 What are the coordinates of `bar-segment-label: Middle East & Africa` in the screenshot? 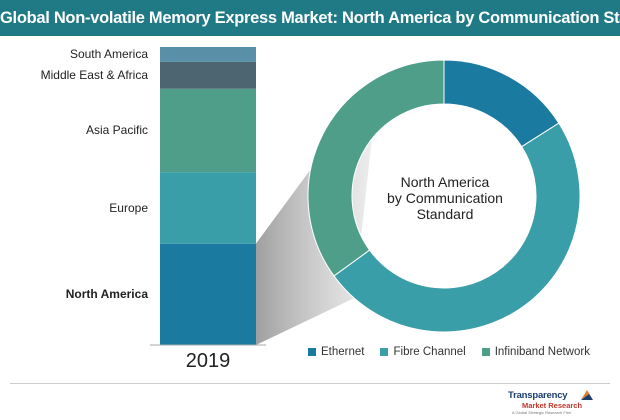 It's located at (94, 75).